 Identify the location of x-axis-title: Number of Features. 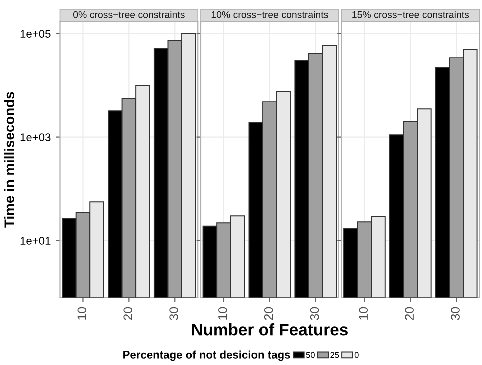
(270, 330).